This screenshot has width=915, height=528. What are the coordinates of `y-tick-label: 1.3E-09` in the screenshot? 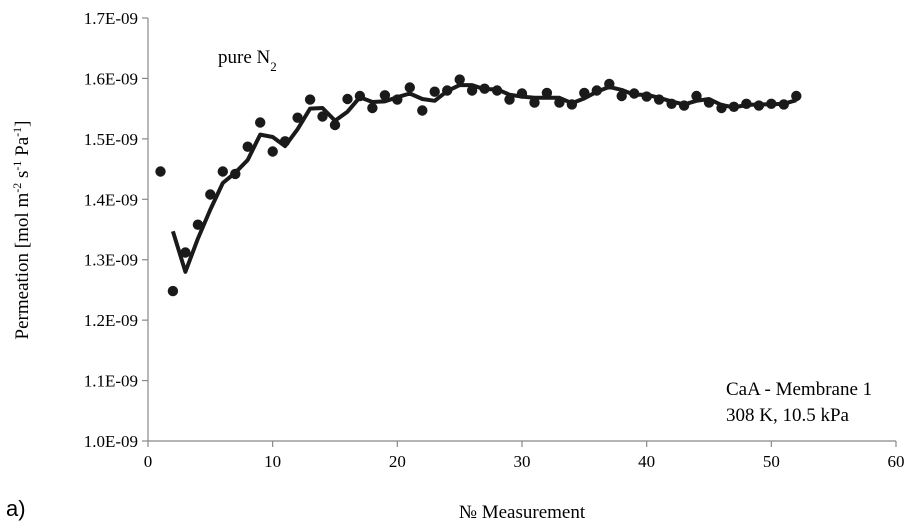 It's located at (111, 260).